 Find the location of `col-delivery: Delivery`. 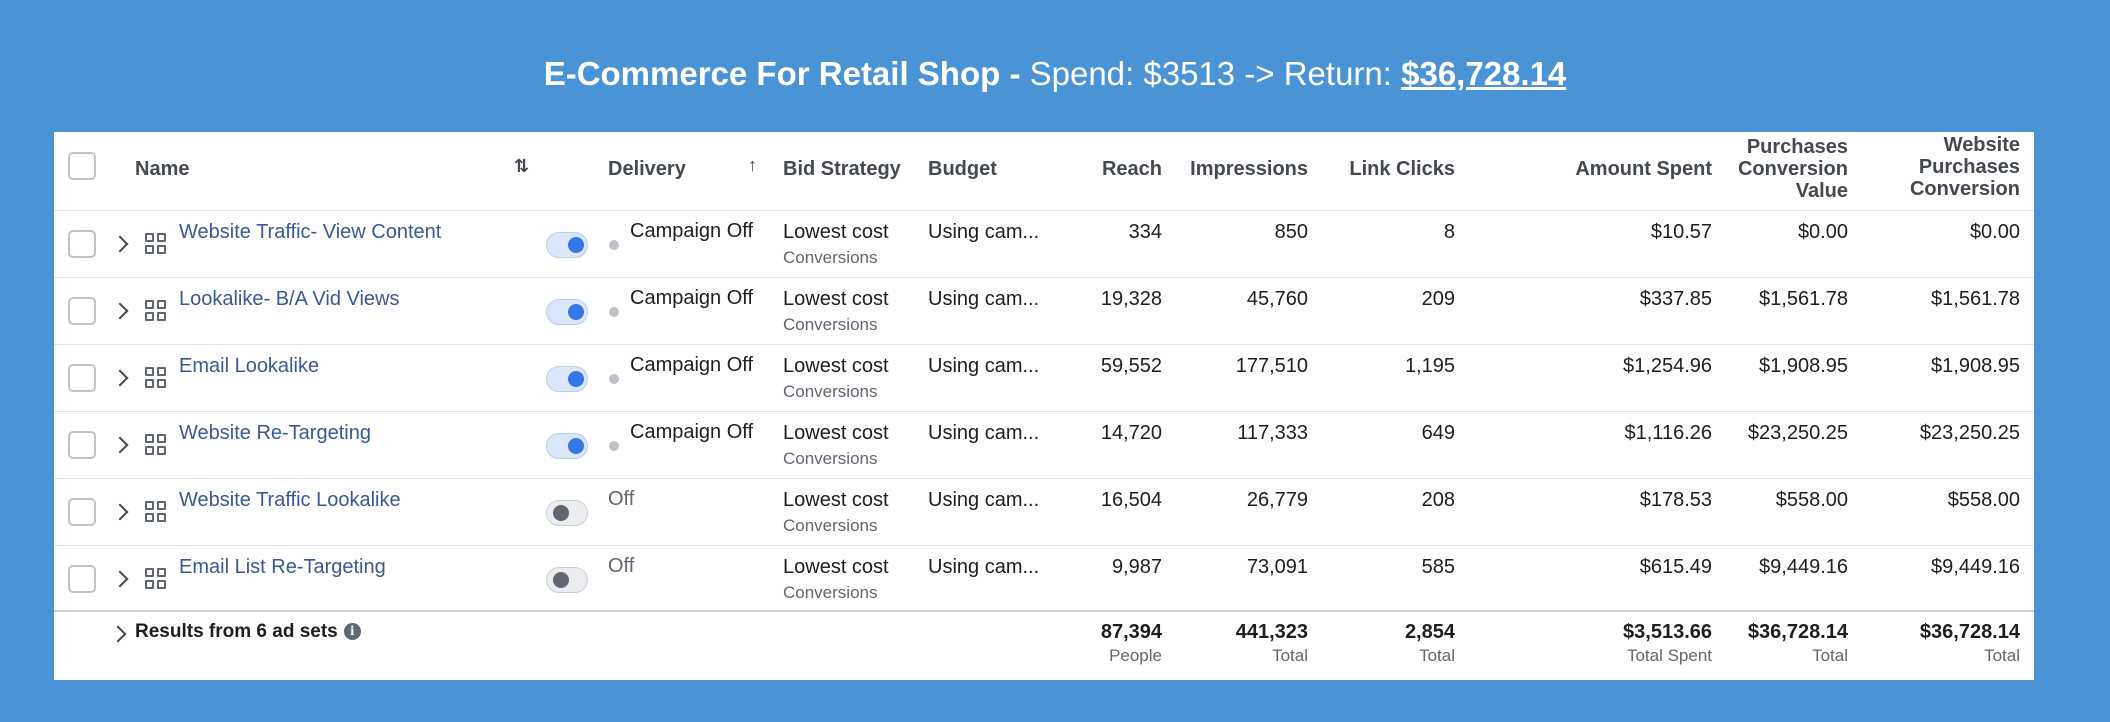

col-delivery: Delivery is located at coordinates (647, 169).